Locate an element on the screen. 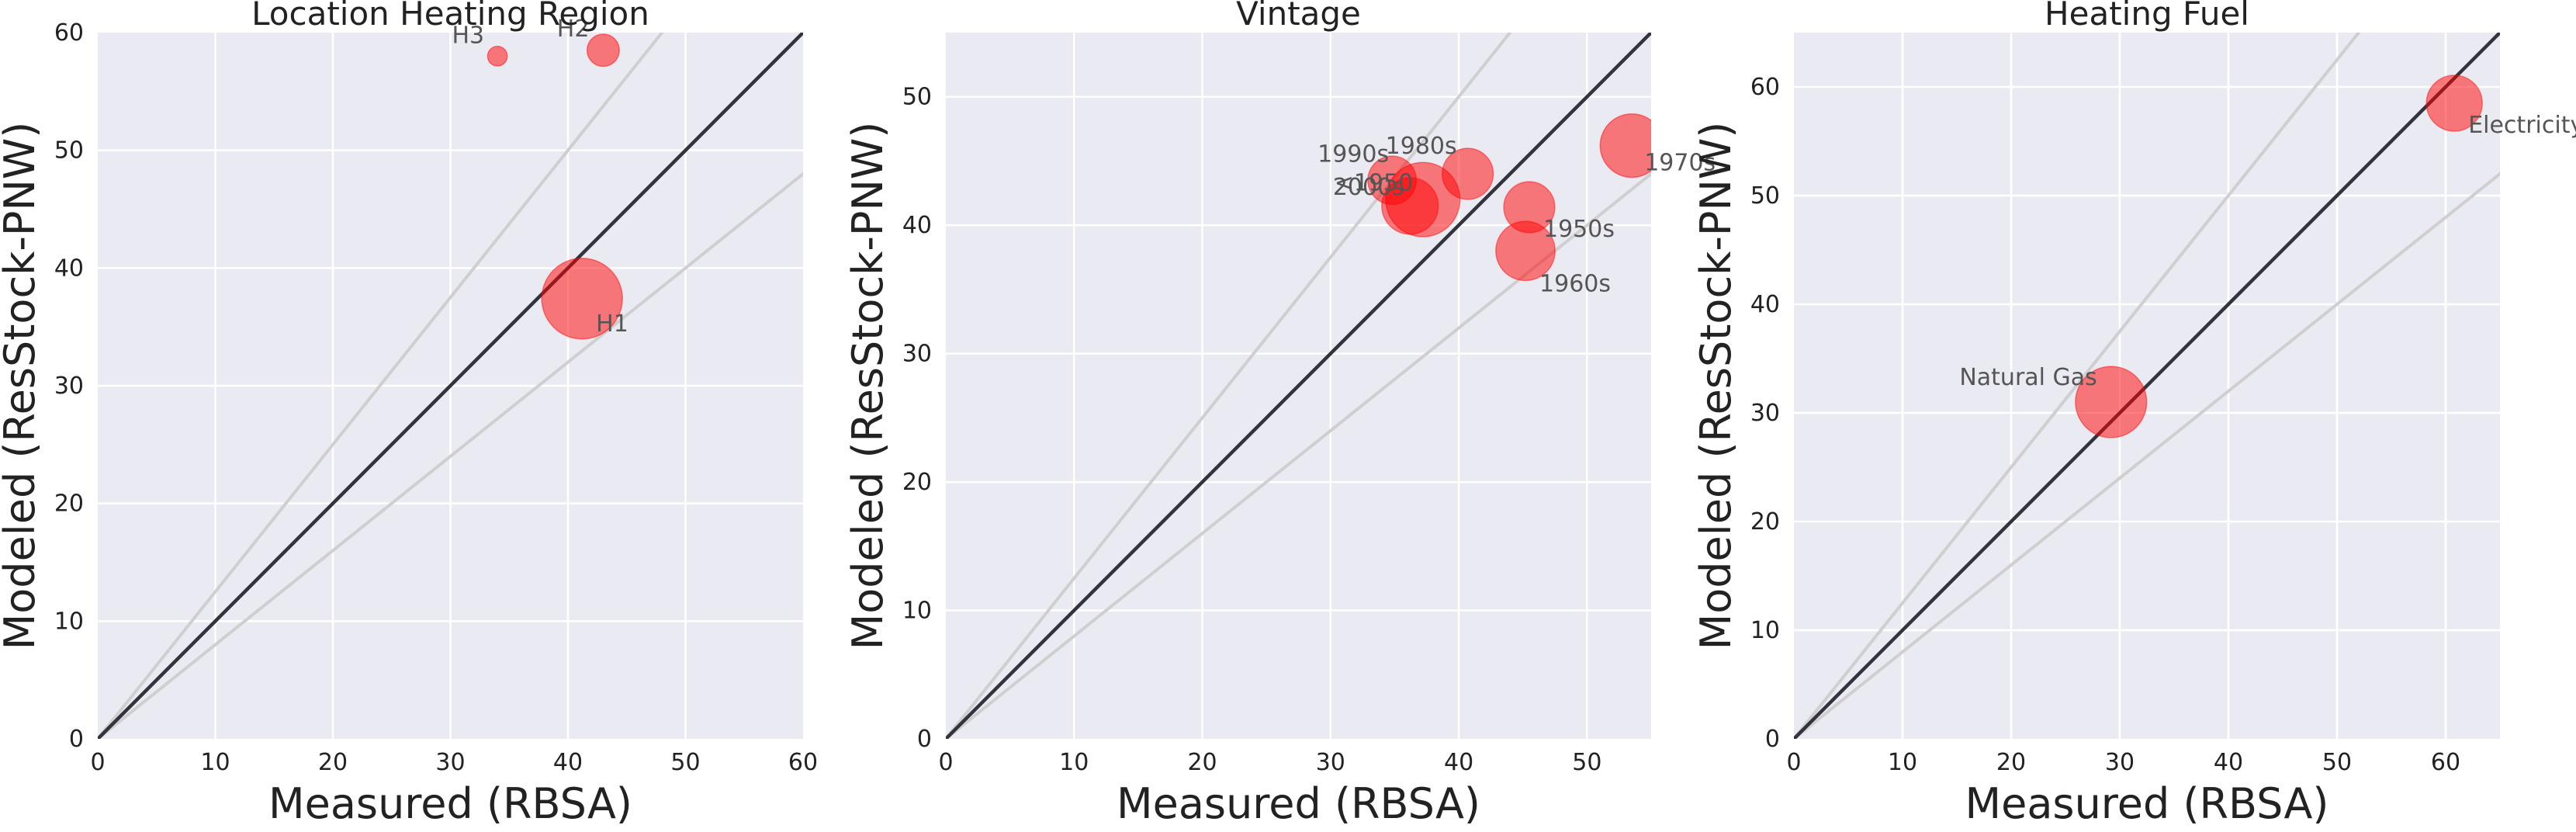 This screenshot has width=2576, height=832. point-label: 1960s is located at coordinates (1575, 284).